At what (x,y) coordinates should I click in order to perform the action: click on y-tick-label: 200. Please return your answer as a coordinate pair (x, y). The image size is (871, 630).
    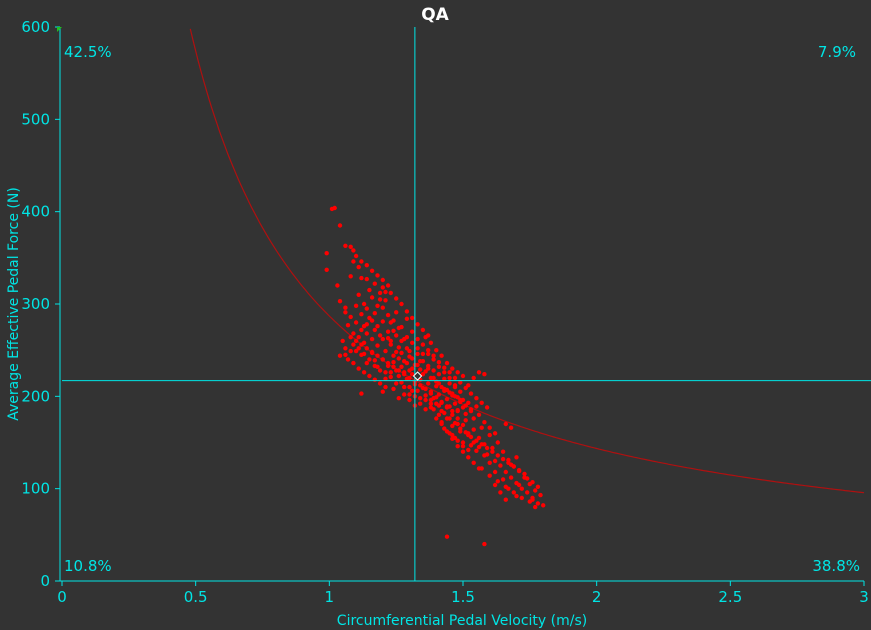
    Looking at the image, I should click on (35, 396).